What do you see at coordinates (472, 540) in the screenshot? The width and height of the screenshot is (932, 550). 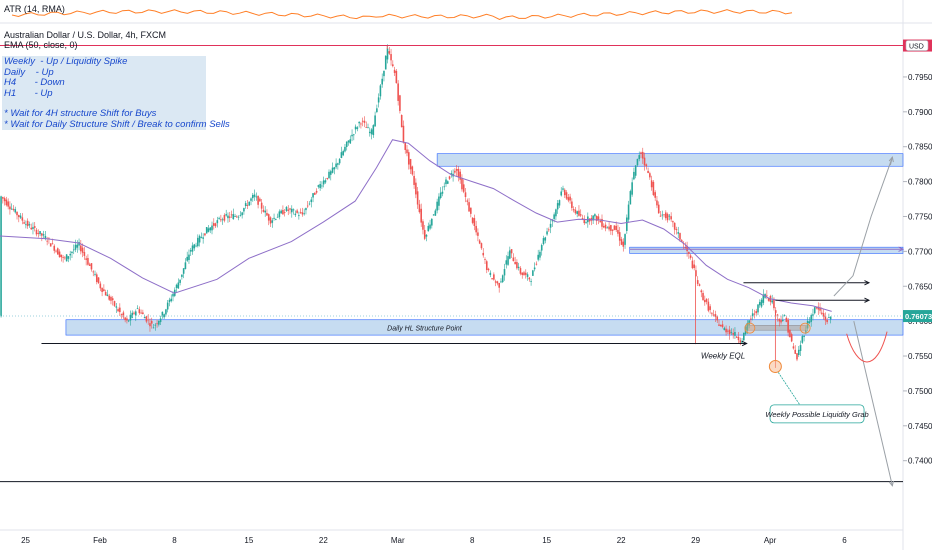 I see `x-tick-label: 8` at bounding box center [472, 540].